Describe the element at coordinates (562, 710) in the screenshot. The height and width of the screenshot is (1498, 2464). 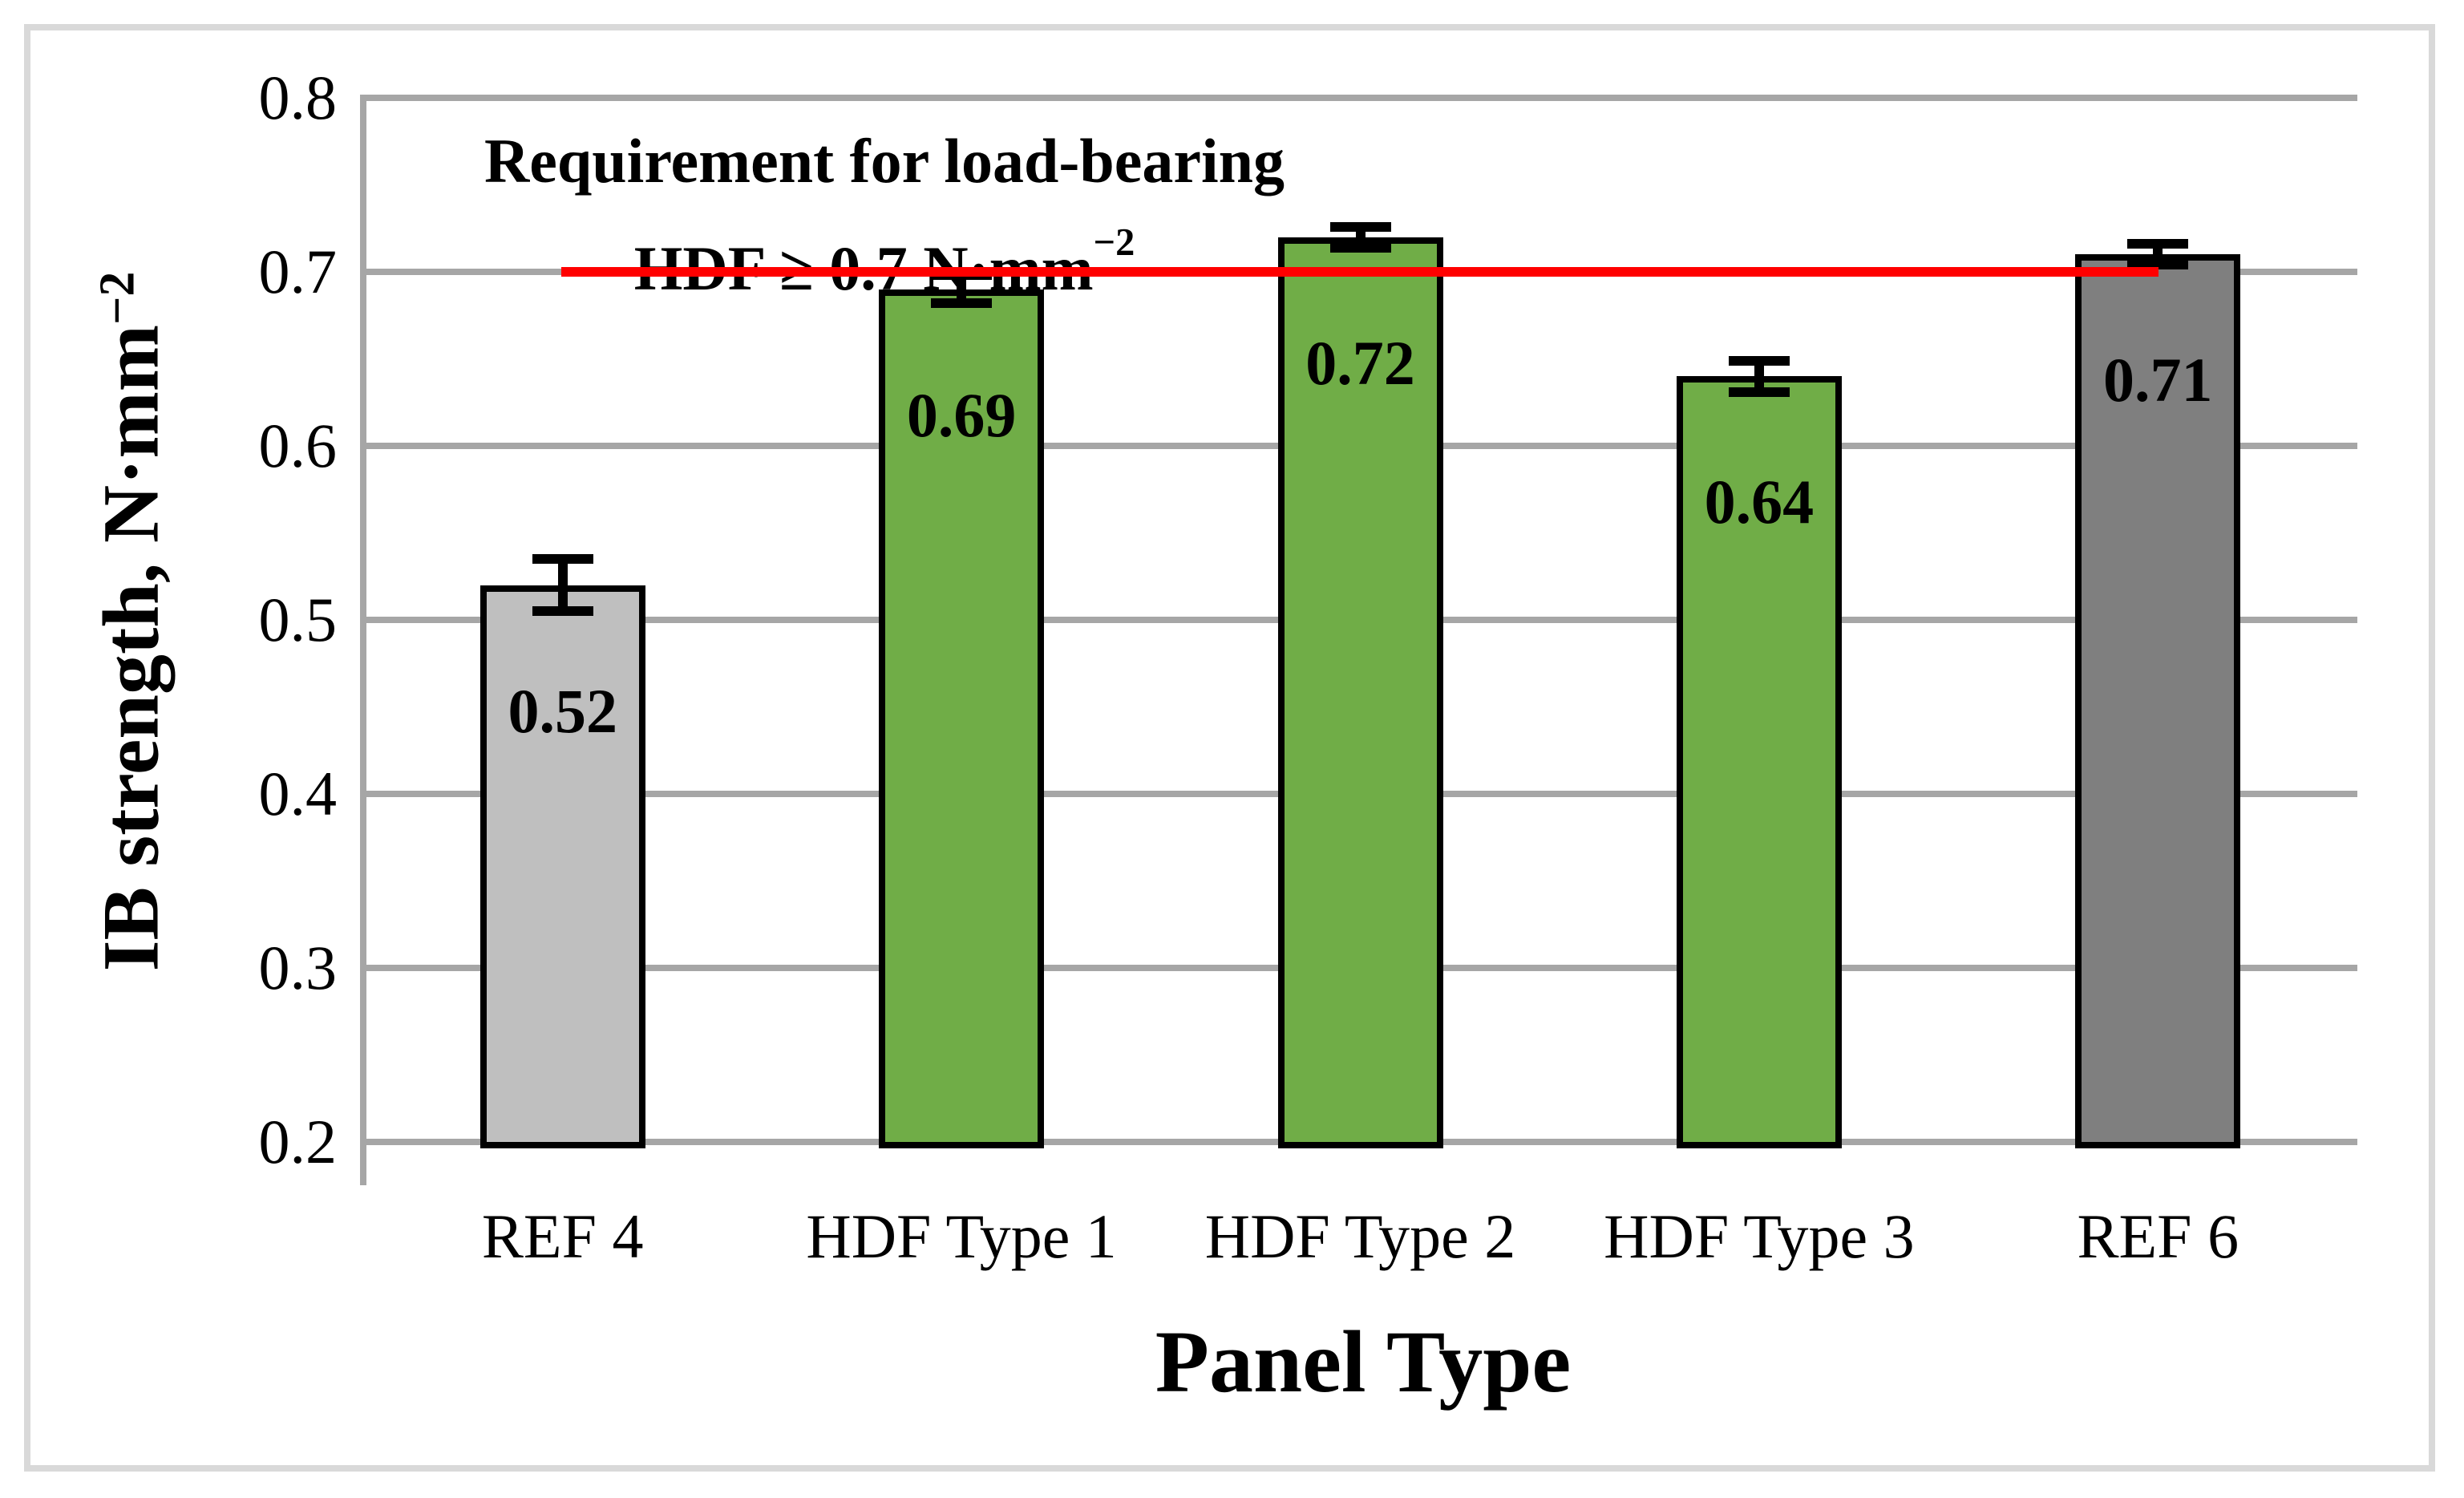
I see `bar-value-label: 0.52` at that location.